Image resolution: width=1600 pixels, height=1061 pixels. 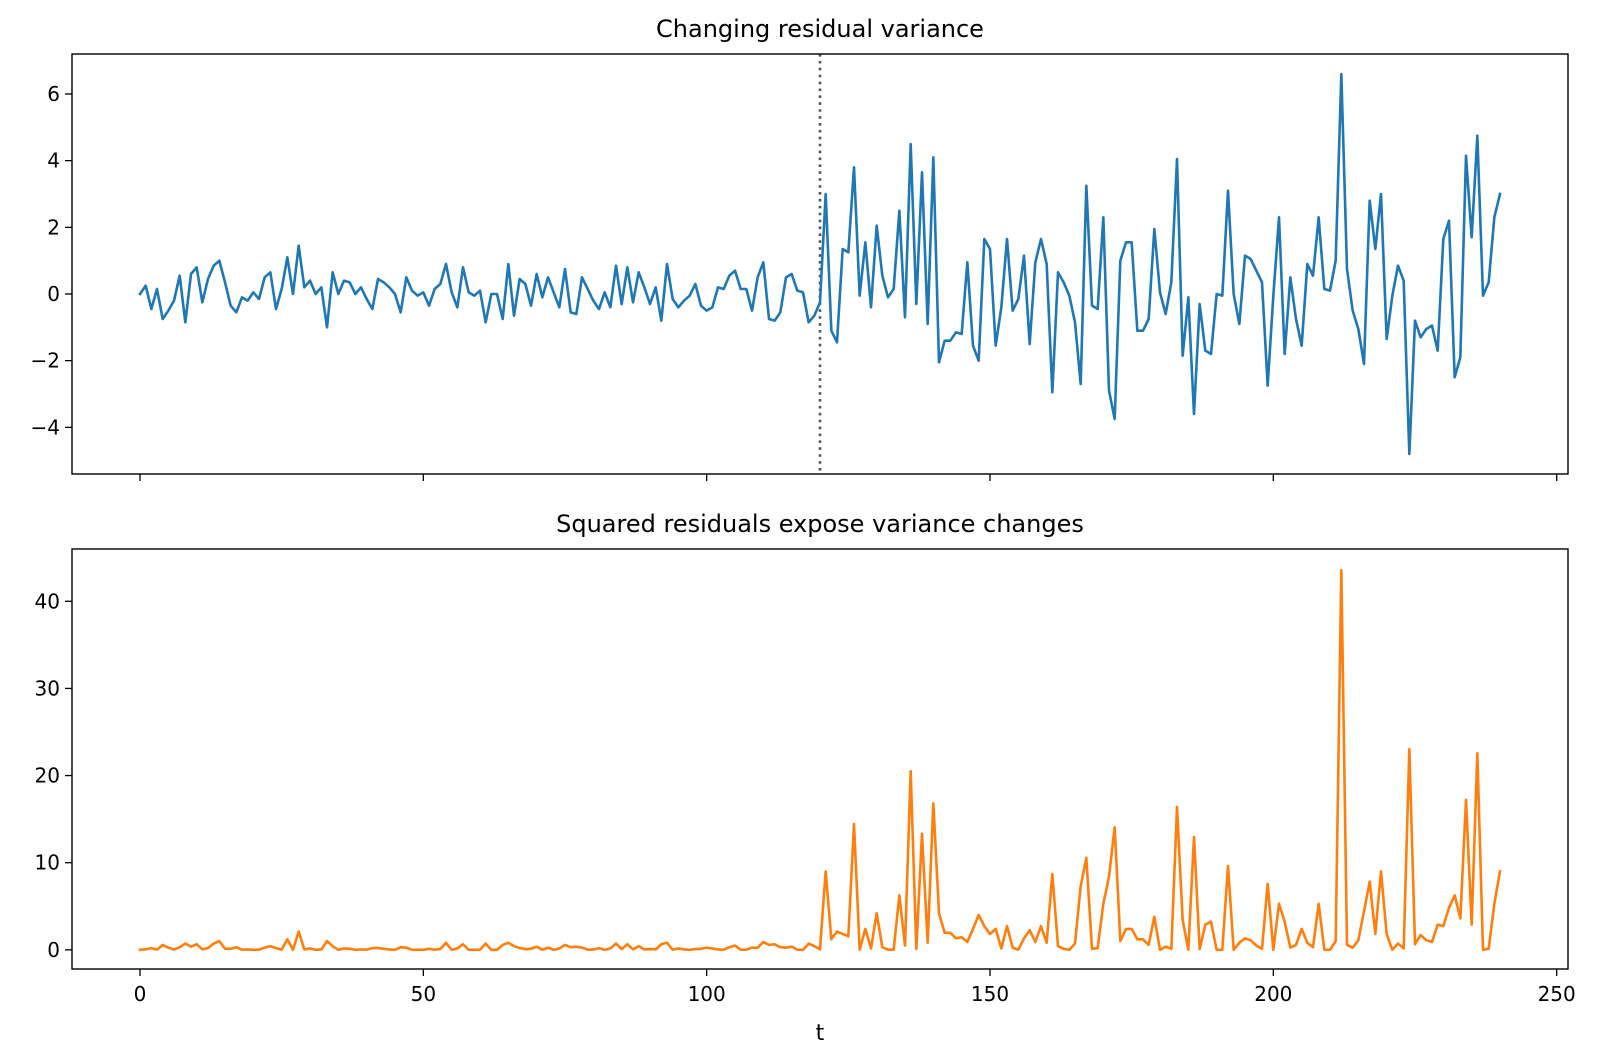 I want to click on top-y-tick-label: 0, so click(x=53, y=294).